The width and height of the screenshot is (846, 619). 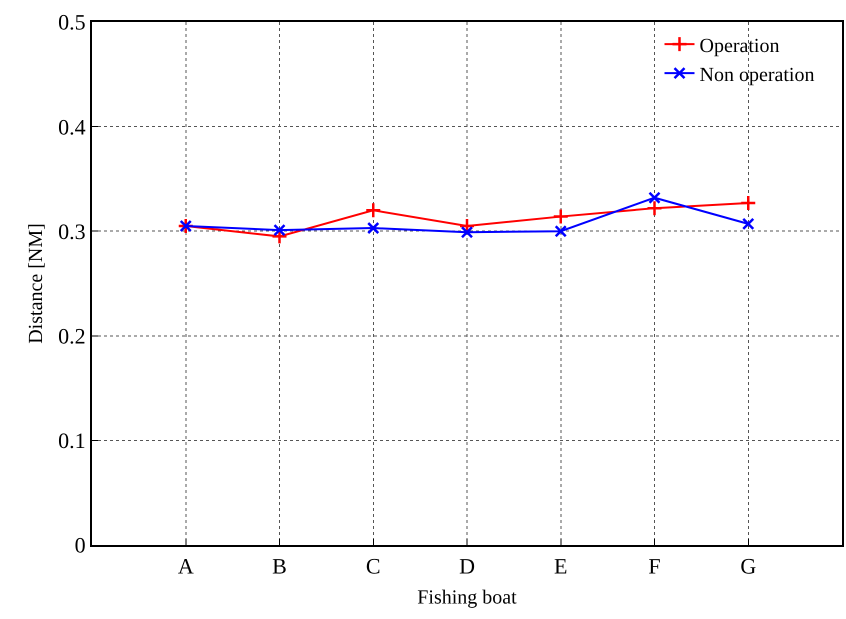 What do you see at coordinates (757, 75) in the screenshot?
I see `legend-label: Non operation` at bounding box center [757, 75].